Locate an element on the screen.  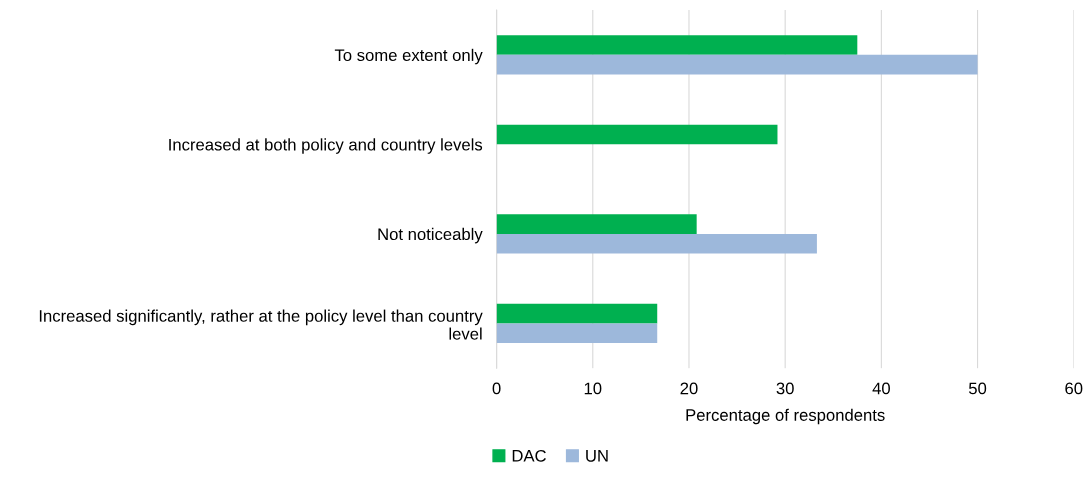
x-tick-label: 60 is located at coordinates (1074, 388).